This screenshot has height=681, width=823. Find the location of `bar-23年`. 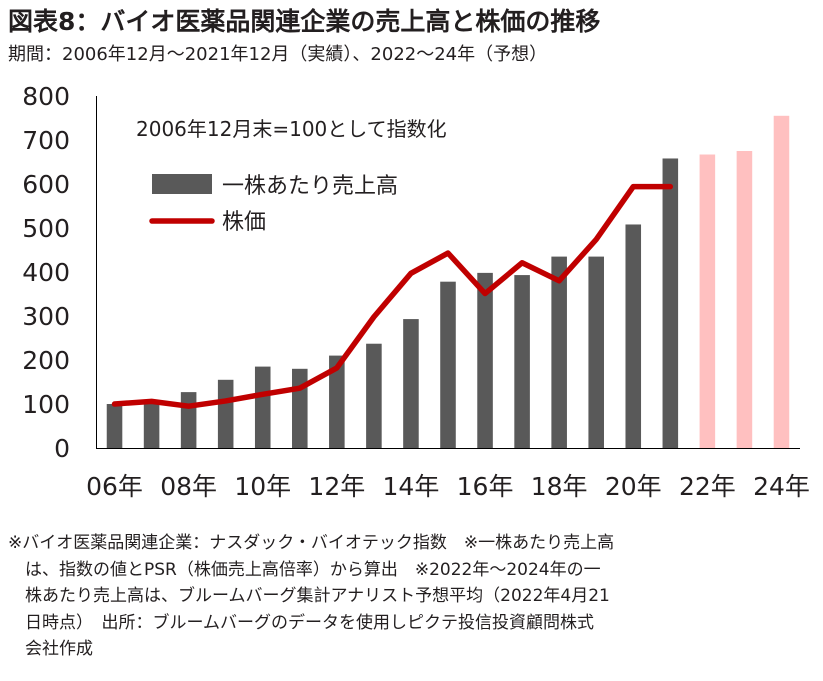

bar-23年 is located at coordinates (744, 299).